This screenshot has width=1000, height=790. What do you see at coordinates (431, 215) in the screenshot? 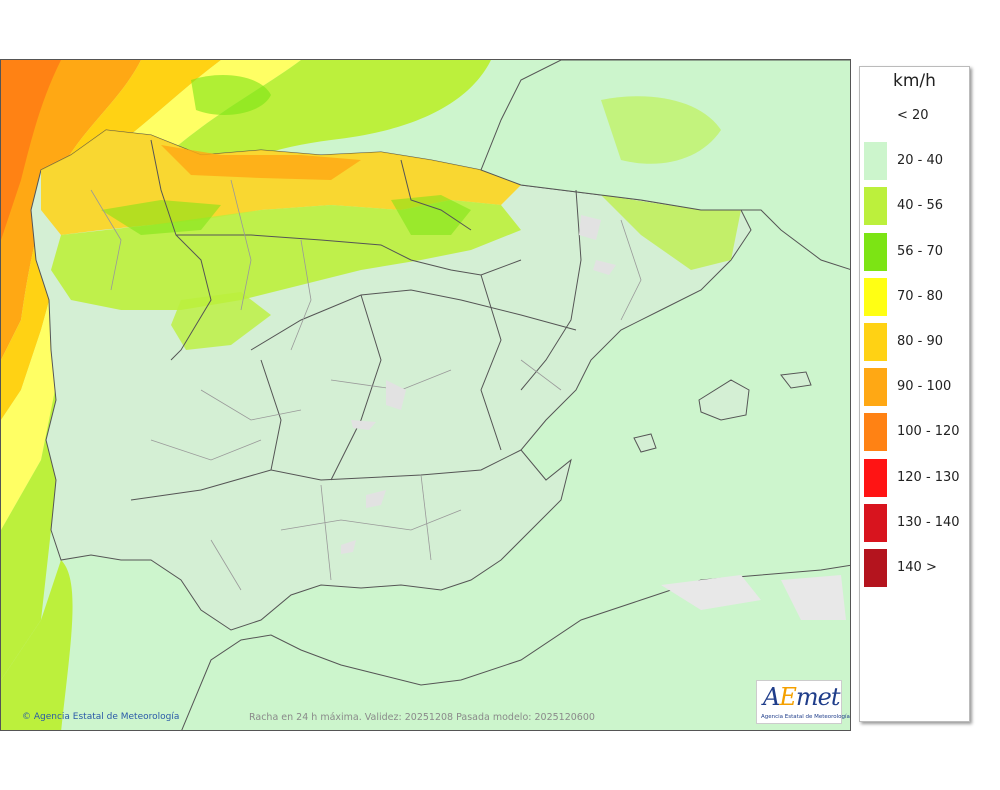
I see `basque-gusts` at bounding box center [431, 215].